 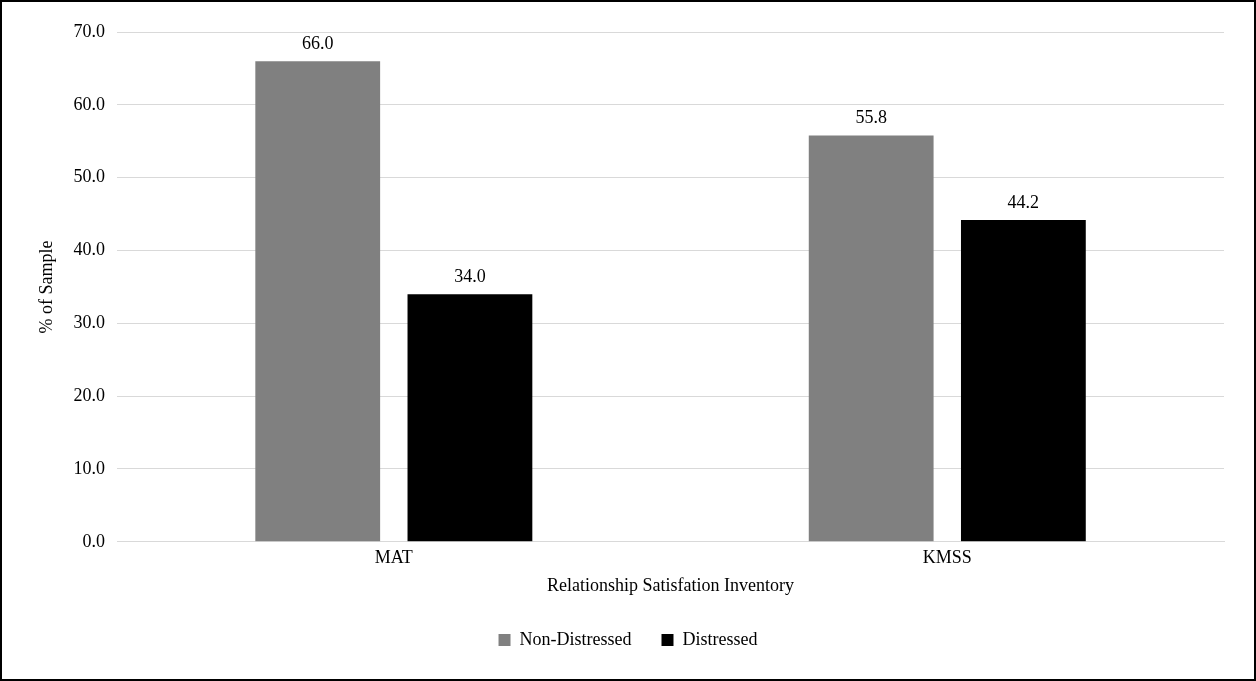 What do you see at coordinates (470, 275) in the screenshot?
I see `data-label: 34.0` at bounding box center [470, 275].